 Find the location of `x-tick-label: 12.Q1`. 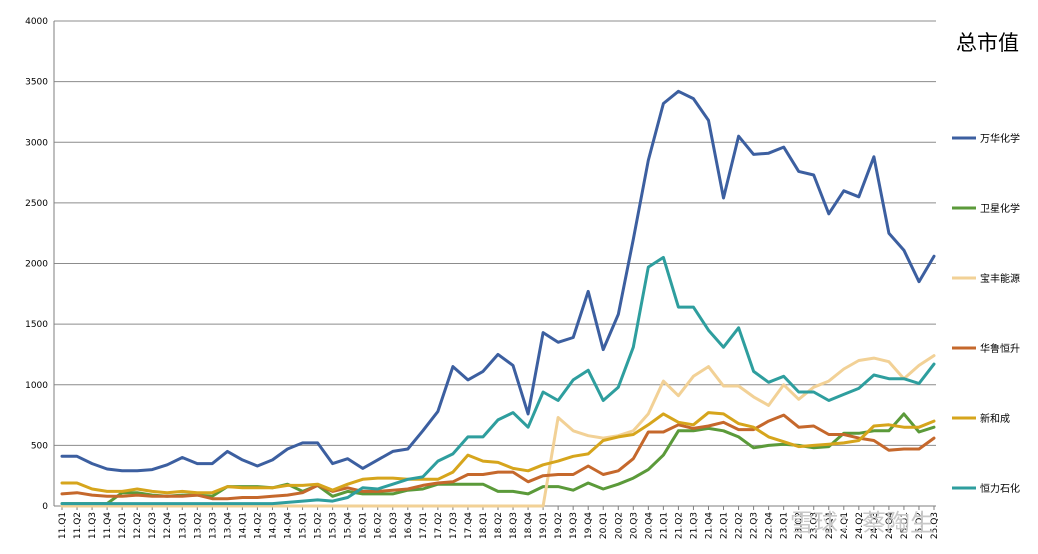

x-tick-label: 12.Q1 is located at coordinates (123, 525).